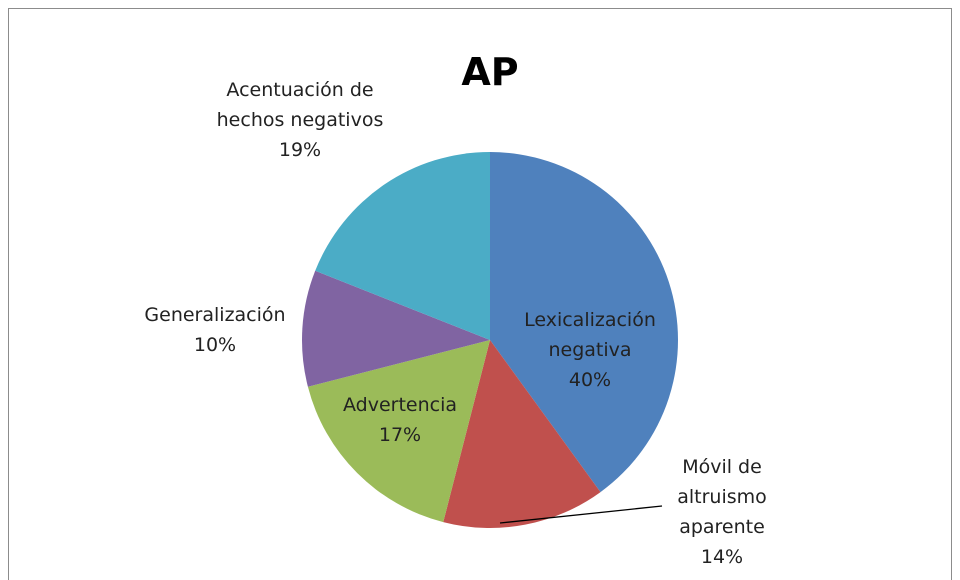 This screenshot has height=580, width=960. Describe the element at coordinates (490, 72) in the screenshot. I see `chart-title: AP` at that location.